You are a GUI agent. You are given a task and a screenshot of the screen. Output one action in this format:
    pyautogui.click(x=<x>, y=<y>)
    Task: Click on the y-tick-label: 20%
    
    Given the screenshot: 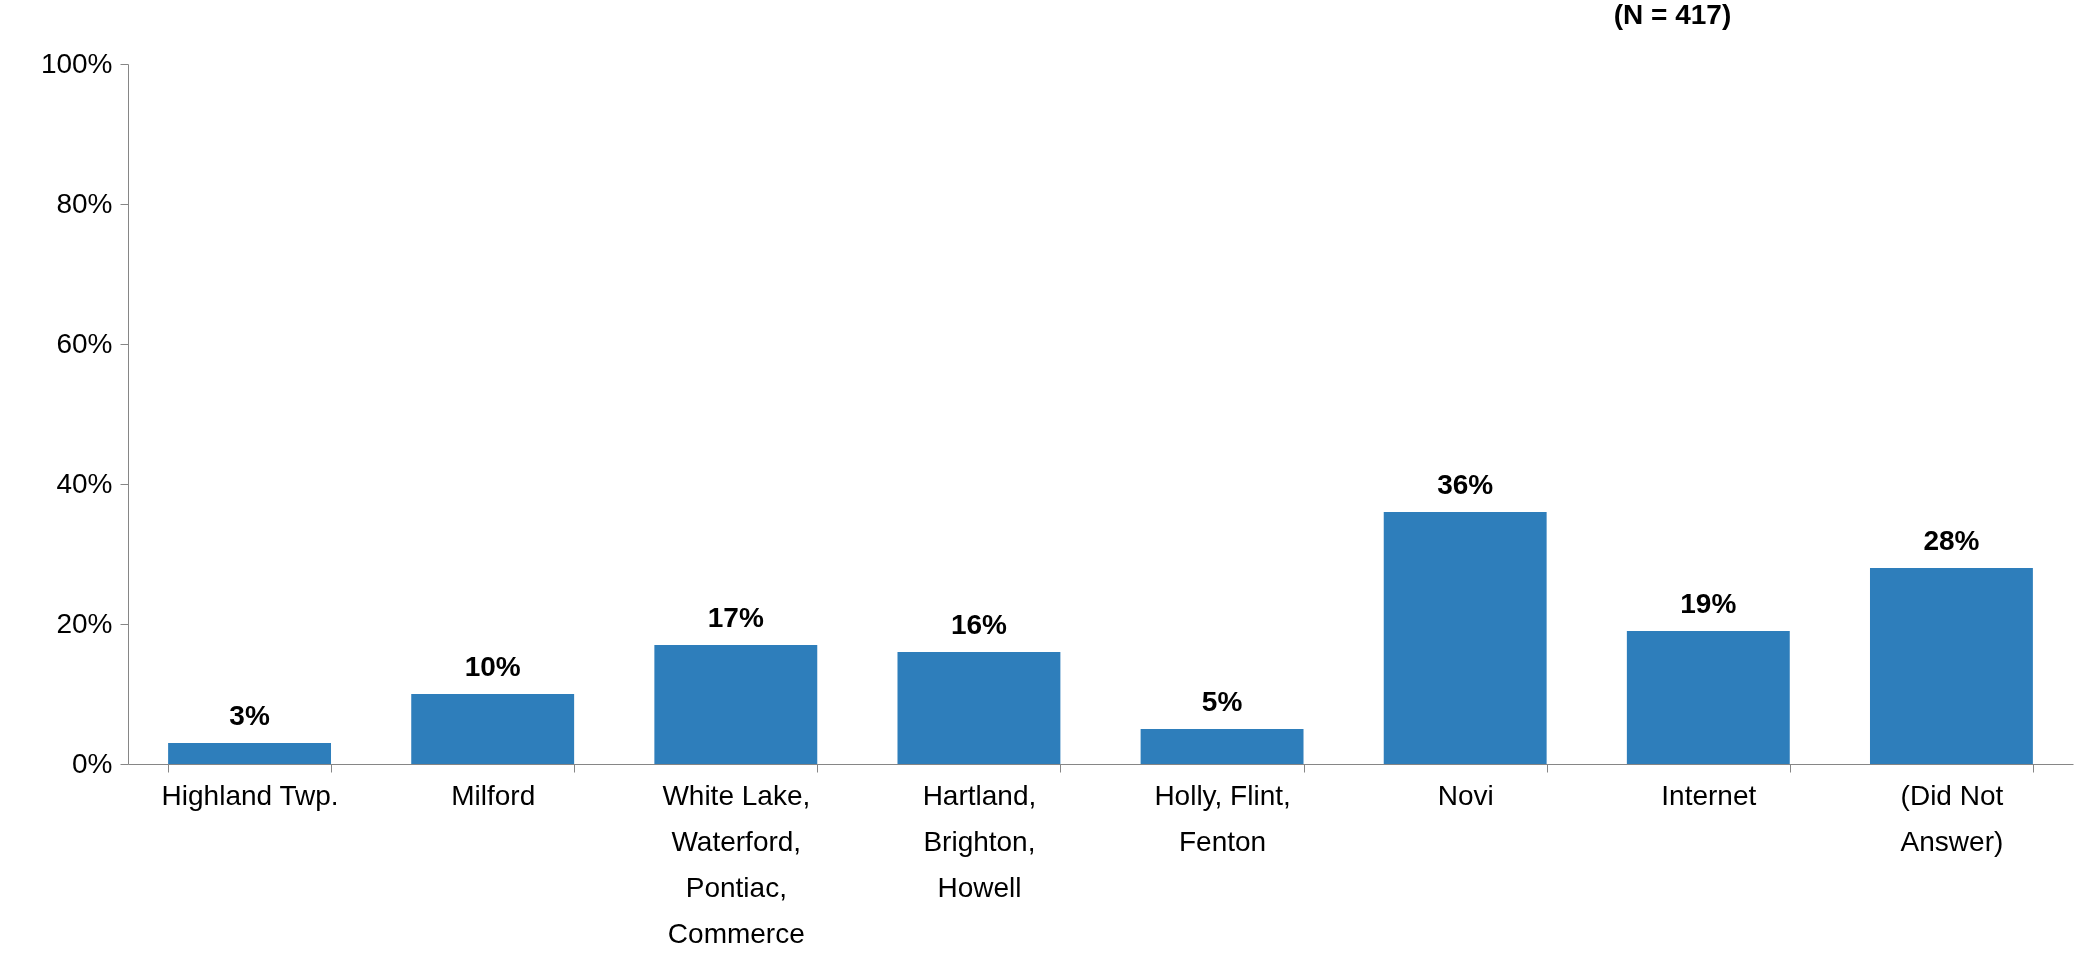 What is the action you would take?
    pyautogui.click(x=84, y=623)
    